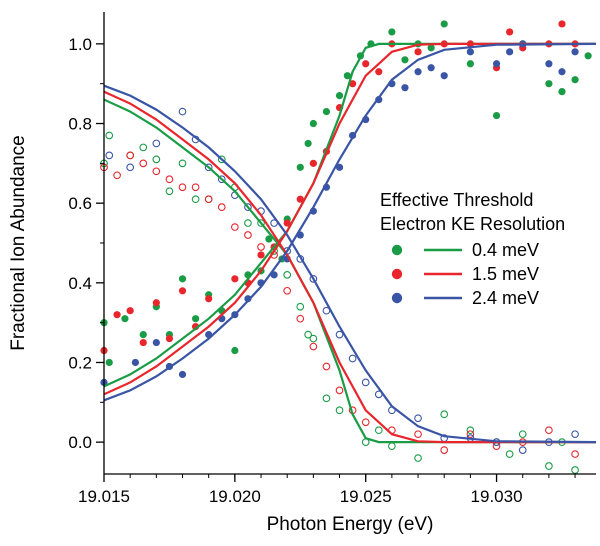  I want to click on y-ticks: 0.0 0.2 0.4 0.6 0.8 1.0, so click(86, 243).